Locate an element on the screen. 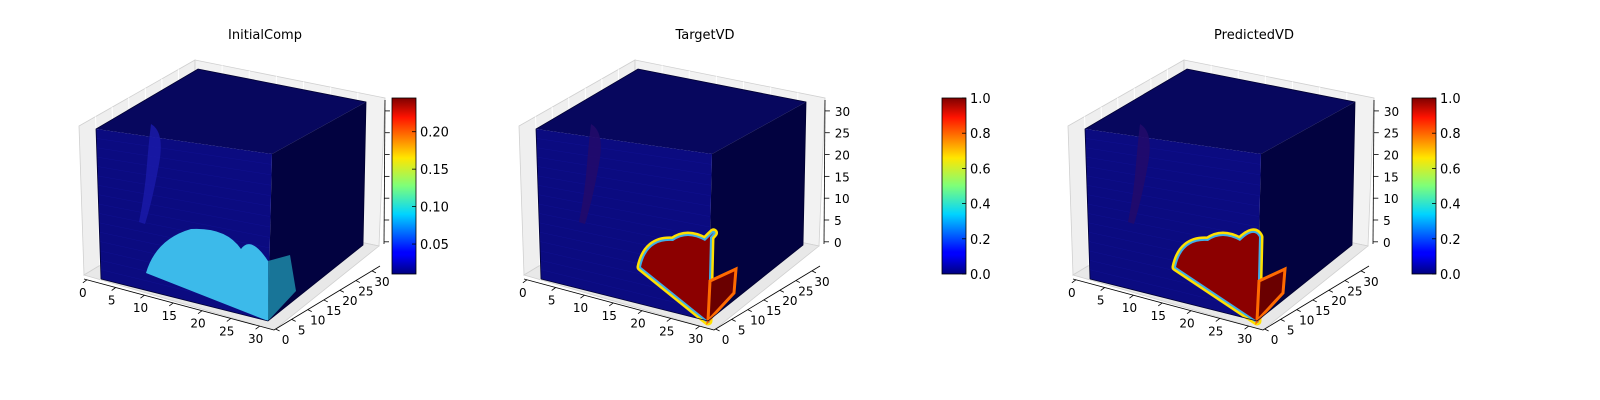 The image size is (1600, 400). colorbar-tick-label: 1.0 is located at coordinates (1450, 99).